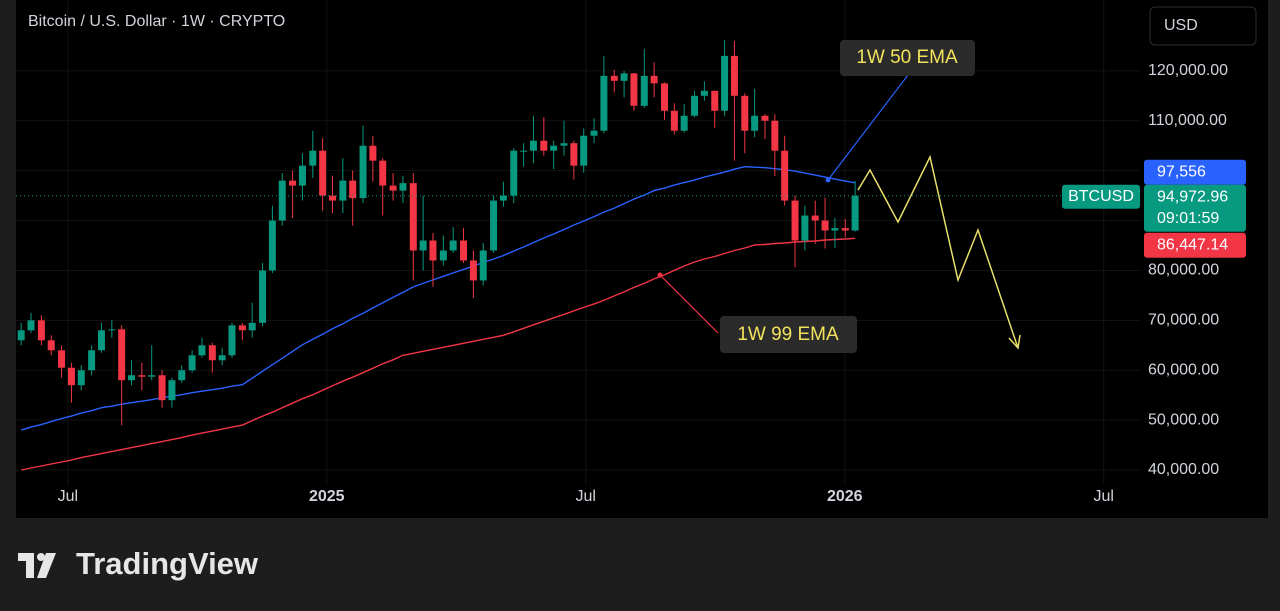 This screenshot has height=611, width=1280. I want to click on brand-name: TradingView, so click(167, 563).